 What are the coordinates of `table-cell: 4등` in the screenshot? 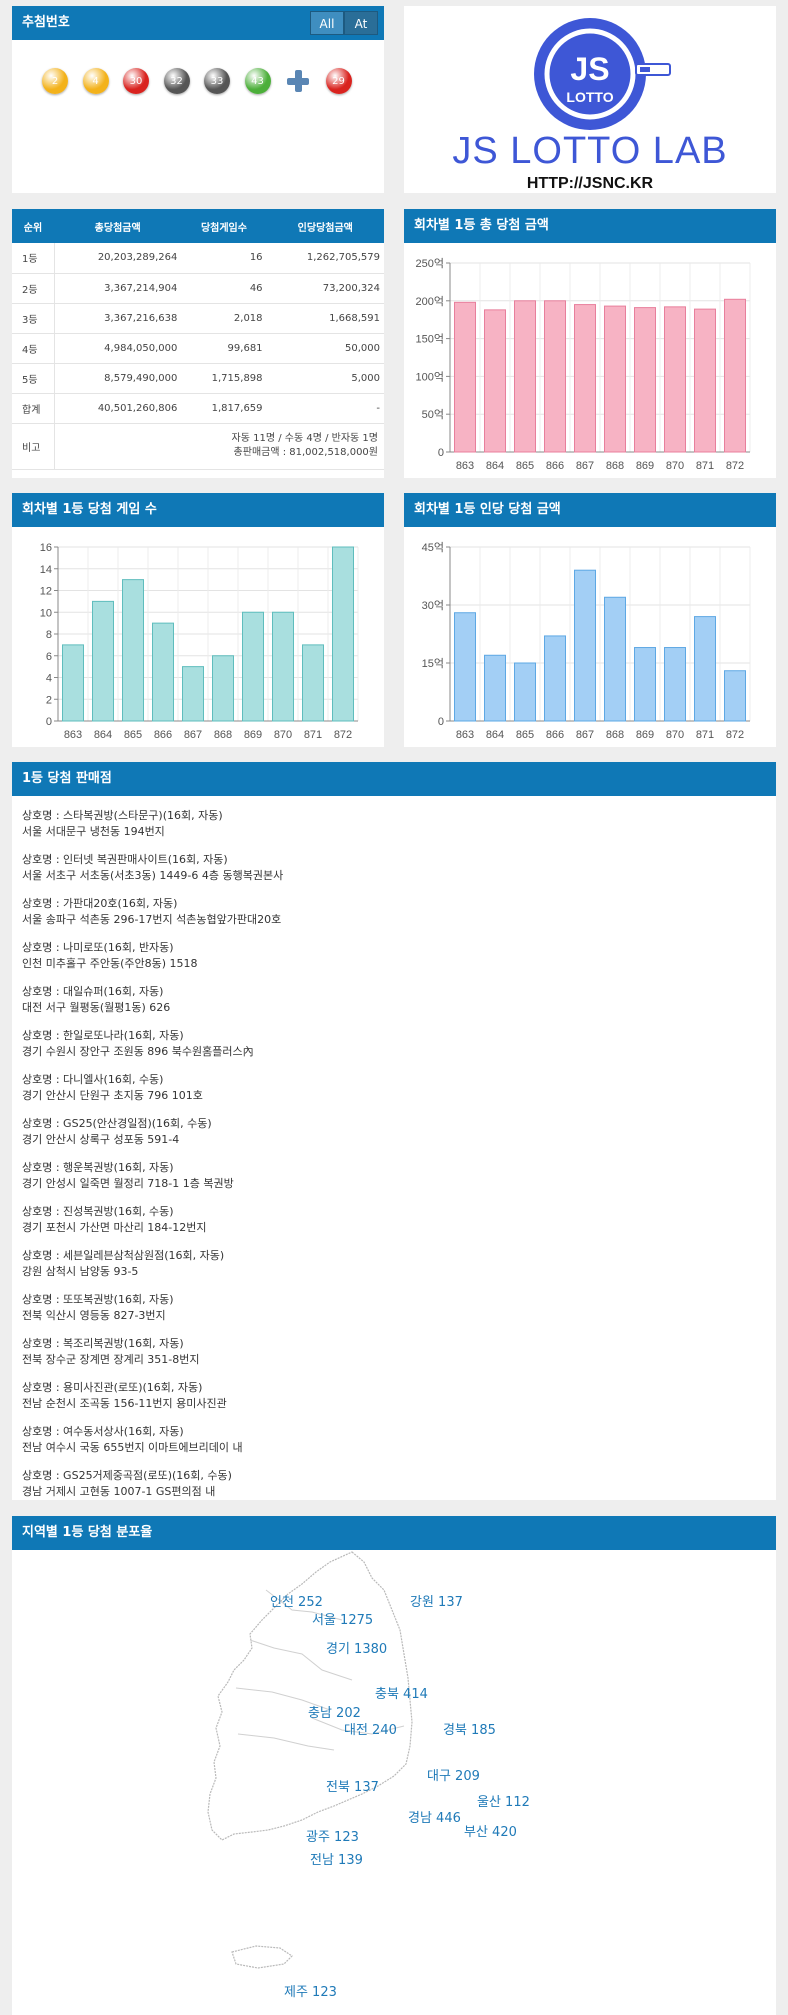 It's located at (33, 348).